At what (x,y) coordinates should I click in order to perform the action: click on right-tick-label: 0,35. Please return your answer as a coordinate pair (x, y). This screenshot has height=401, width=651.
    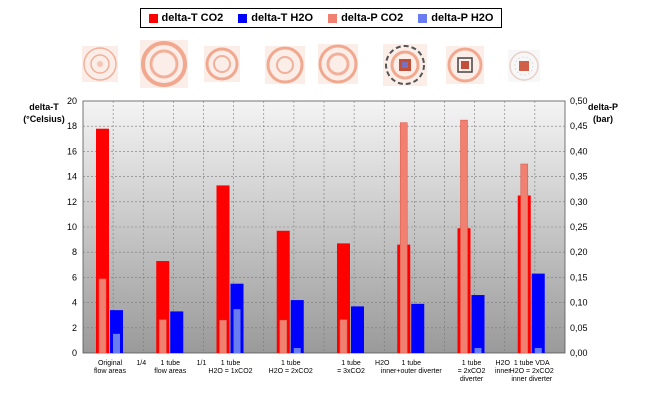
    Looking at the image, I should click on (579, 177).